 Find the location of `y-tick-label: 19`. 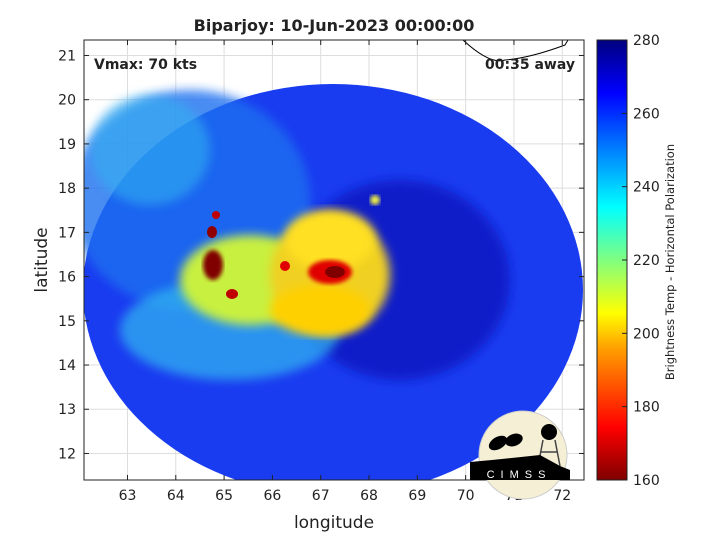

y-tick-label: 19 is located at coordinates (67, 145).